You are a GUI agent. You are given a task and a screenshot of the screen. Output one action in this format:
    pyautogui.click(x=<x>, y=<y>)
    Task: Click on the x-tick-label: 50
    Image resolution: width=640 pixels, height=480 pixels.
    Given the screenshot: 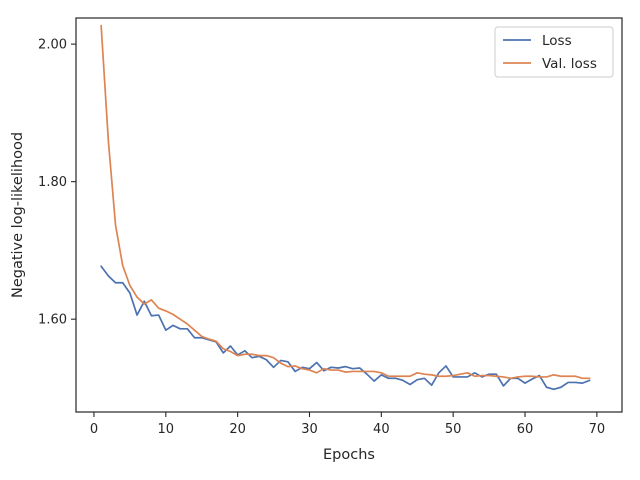 What is the action you would take?
    pyautogui.click(x=453, y=429)
    